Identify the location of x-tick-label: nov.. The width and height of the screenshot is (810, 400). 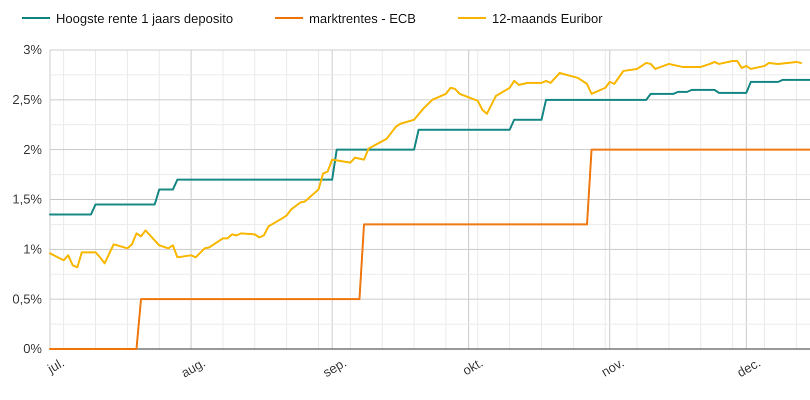
(612, 367).